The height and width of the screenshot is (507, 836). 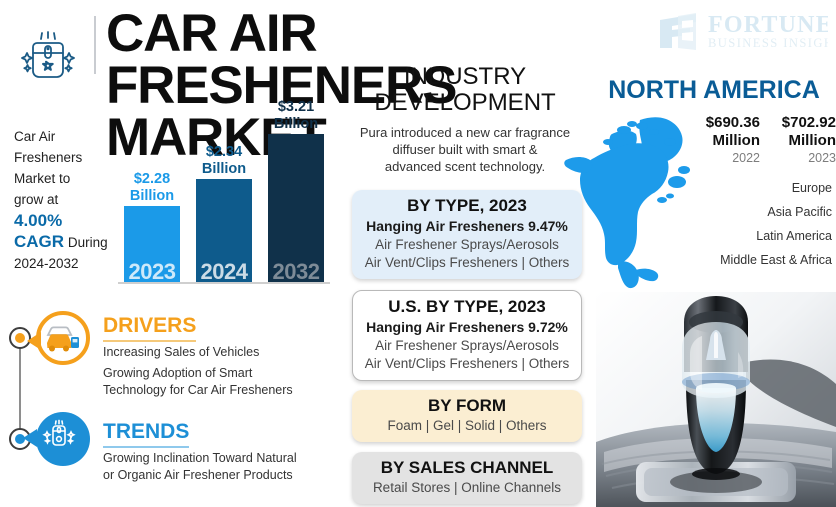 What do you see at coordinates (736, 140) in the screenshot?
I see `na-amount-2022-line2: Million` at bounding box center [736, 140].